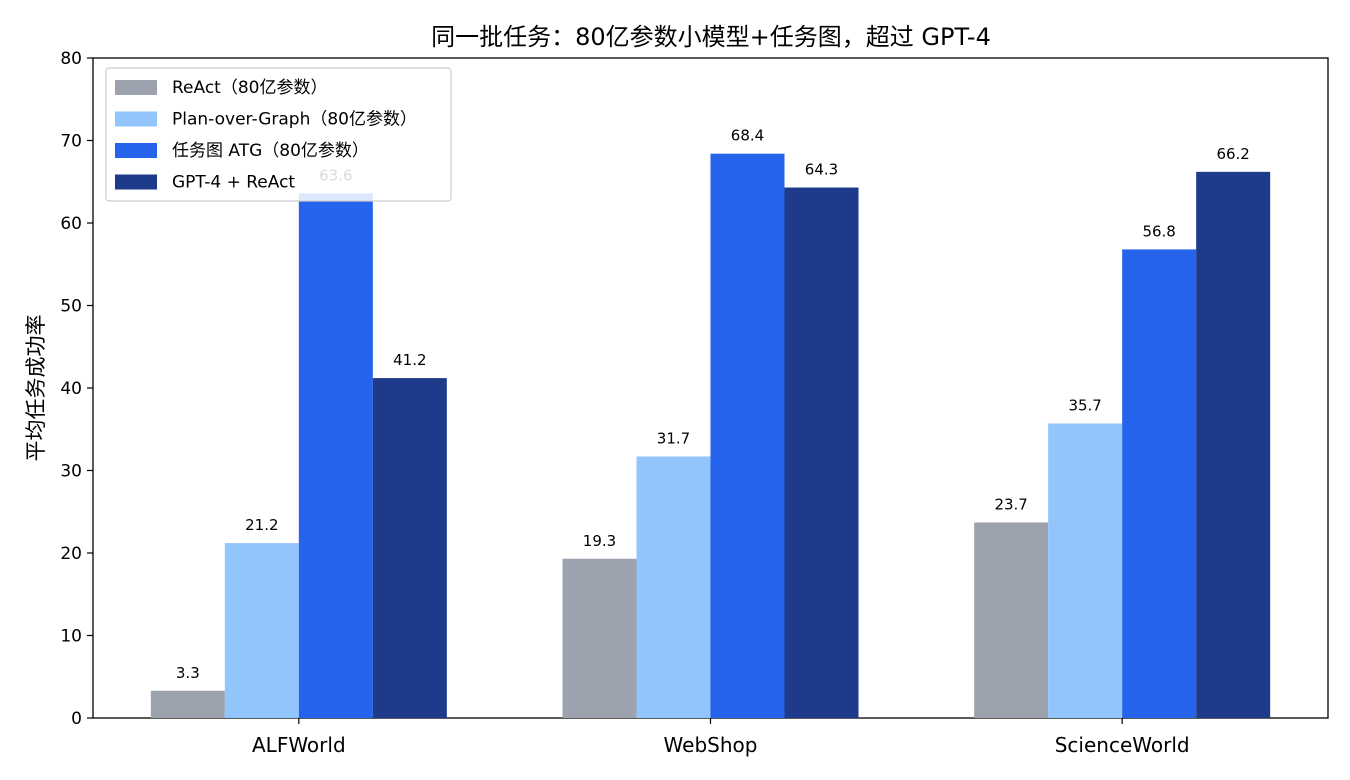  What do you see at coordinates (71, 59) in the screenshot?
I see `y-tick-label: 80` at bounding box center [71, 59].